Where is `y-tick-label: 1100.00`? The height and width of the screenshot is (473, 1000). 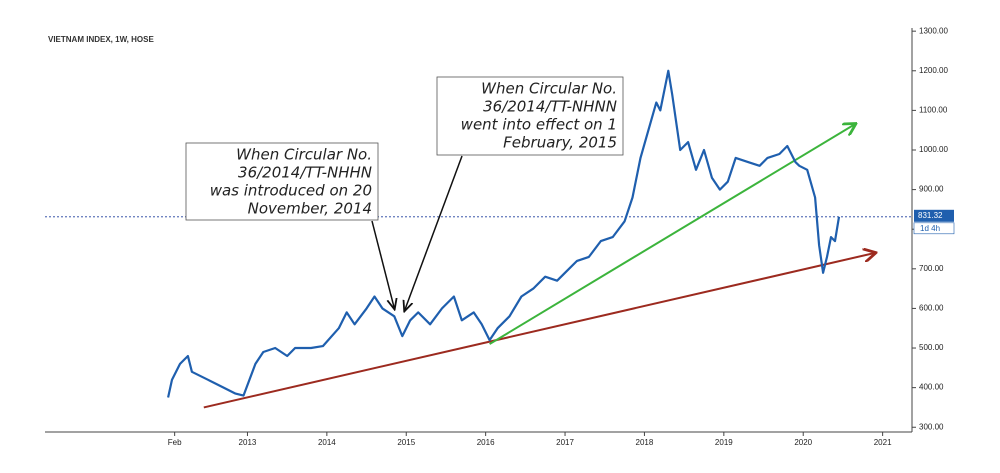
y-tick-label: 1100.00 is located at coordinates (933, 109).